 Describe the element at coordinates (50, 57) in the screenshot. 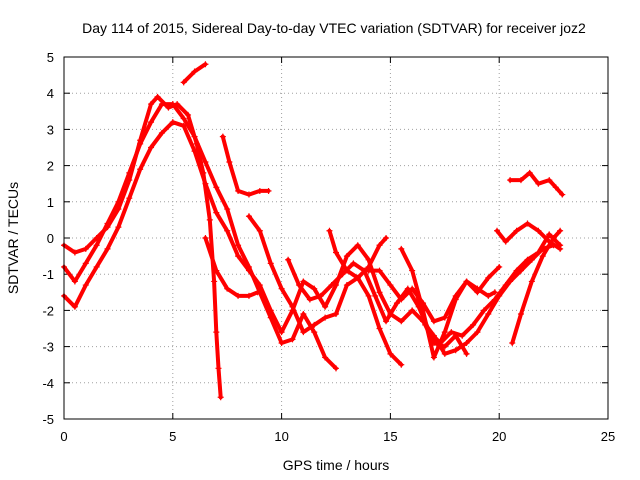

I see `y-tick-label: 5` at that location.